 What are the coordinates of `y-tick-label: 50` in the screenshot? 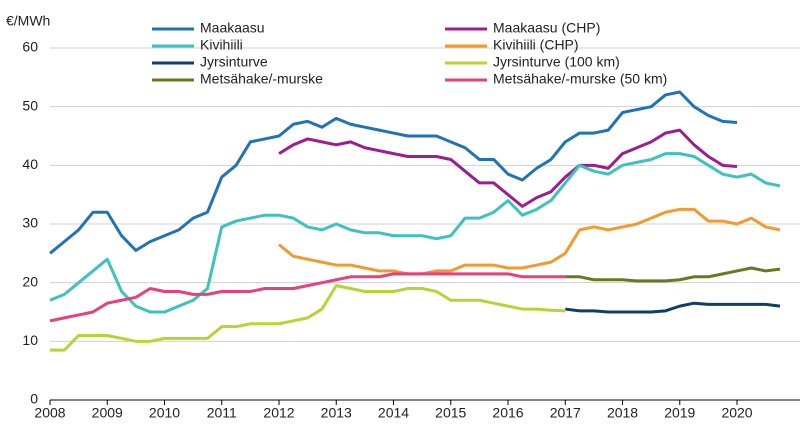 It's located at (30, 105).